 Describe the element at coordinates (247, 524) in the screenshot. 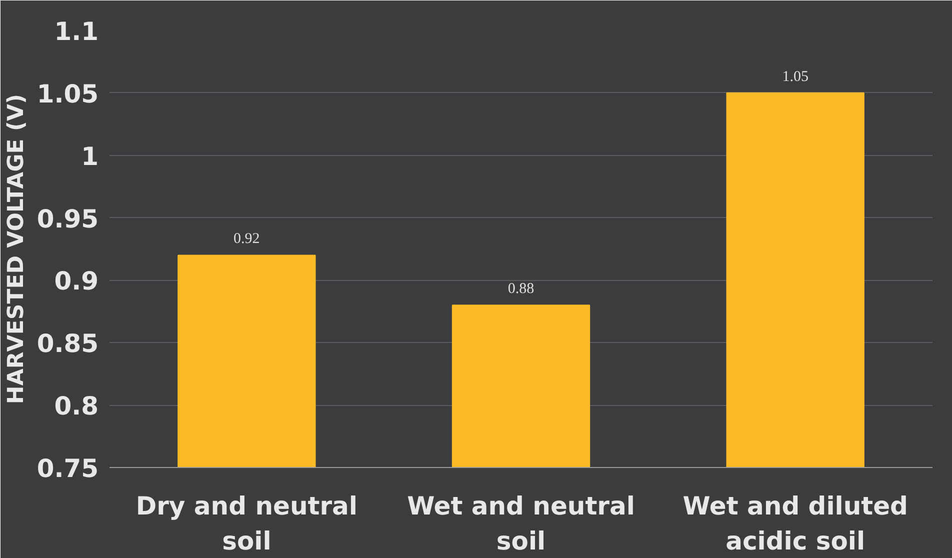

I see `x-tick-label: Dry and neutral soil` at that location.